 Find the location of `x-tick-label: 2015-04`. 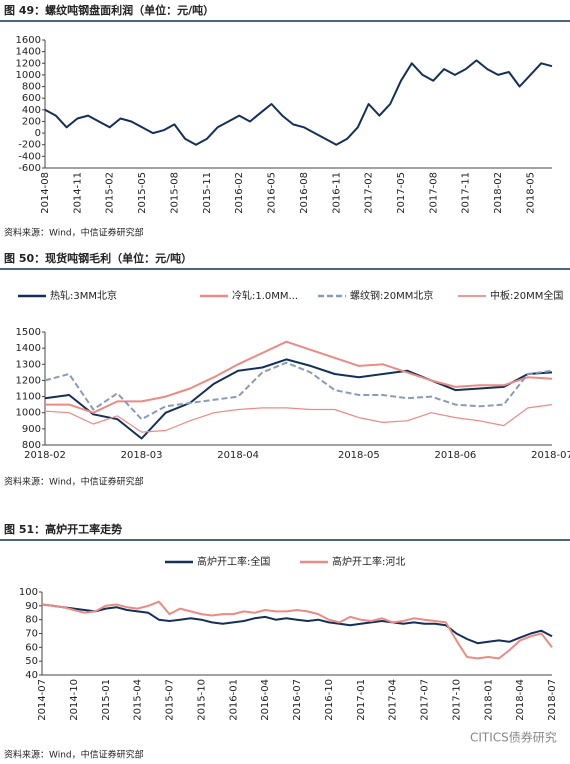

x-tick-label: 2015-04 is located at coordinates (138, 700).